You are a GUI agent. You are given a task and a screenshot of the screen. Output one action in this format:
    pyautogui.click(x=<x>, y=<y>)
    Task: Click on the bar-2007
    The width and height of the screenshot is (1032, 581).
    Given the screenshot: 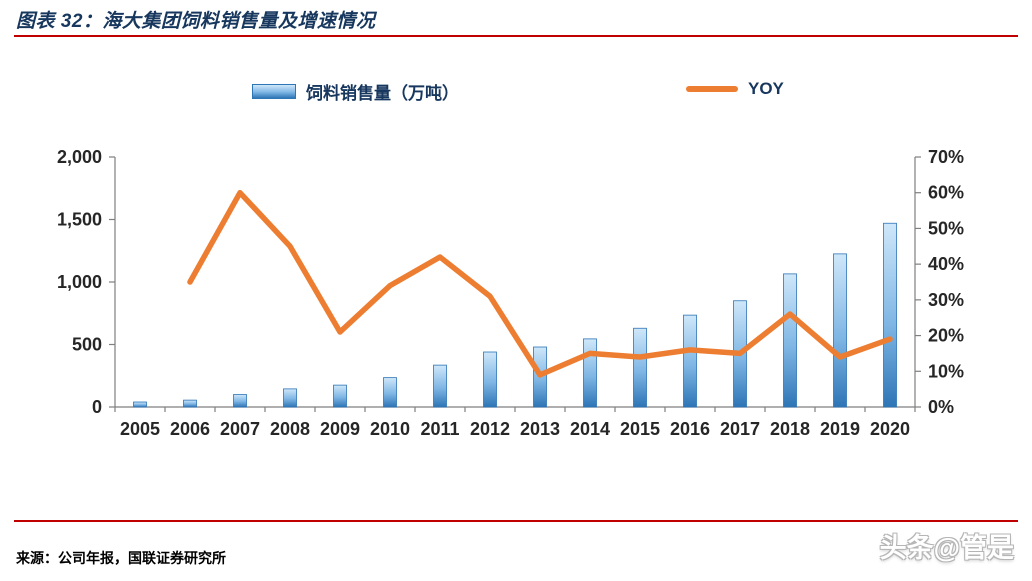 What is the action you would take?
    pyautogui.click(x=240, y=401)
    